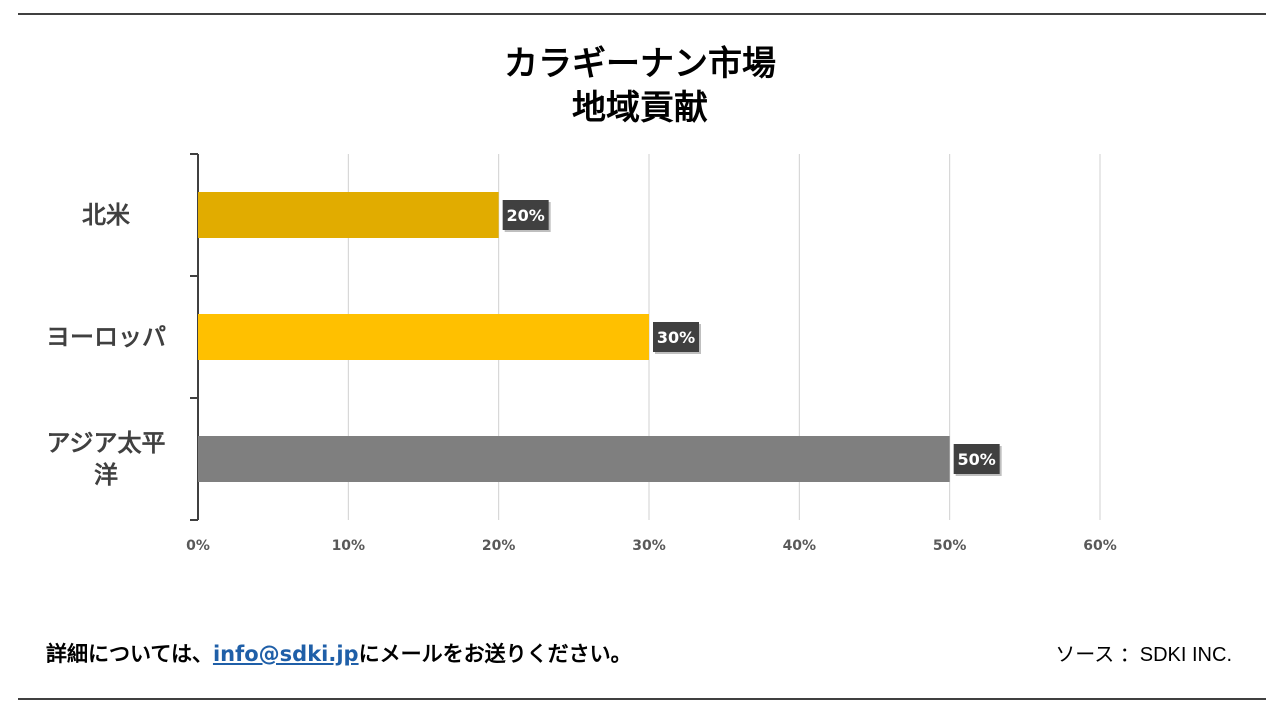  I want to click on x-tick-label: 10%, so click(349, 546).